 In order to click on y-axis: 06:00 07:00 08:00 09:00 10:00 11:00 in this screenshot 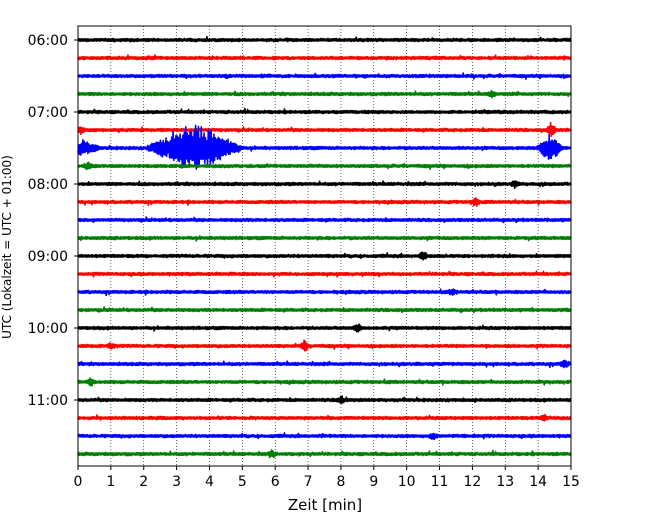, I will do `click(53, 221)`.